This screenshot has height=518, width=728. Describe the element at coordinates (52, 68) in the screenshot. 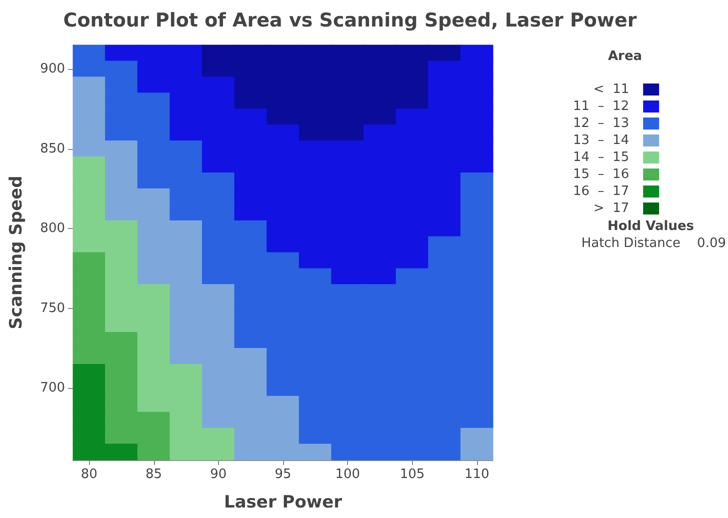

I see `y-tick-label: 900` at that location.